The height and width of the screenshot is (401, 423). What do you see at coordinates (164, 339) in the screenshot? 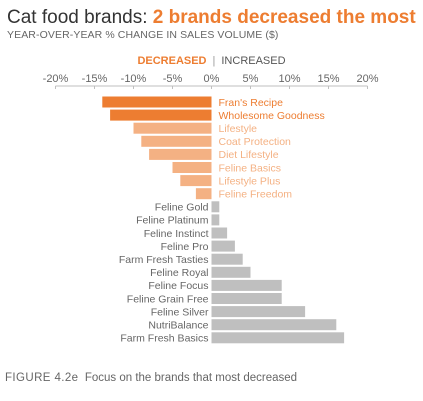
I see `bar-label: Farm Fresh Basics` at bounding box center [164, 339].